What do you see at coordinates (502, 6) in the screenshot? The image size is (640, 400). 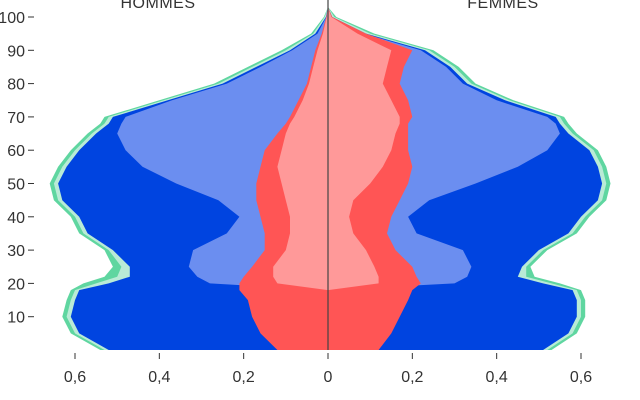 I see `header-femmes: FEMMES` at bounding box center [502, 6].